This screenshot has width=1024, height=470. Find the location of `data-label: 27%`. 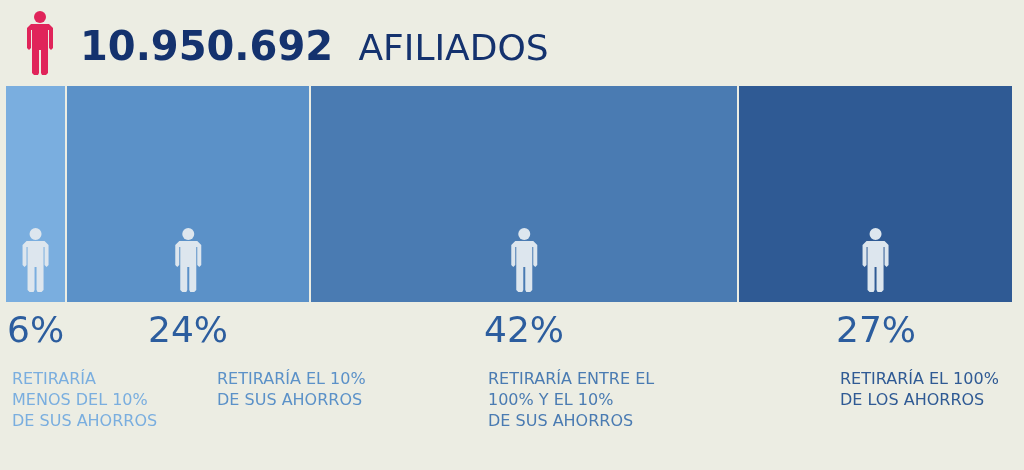

data-label: 27% is located at coordinates (876, 329).